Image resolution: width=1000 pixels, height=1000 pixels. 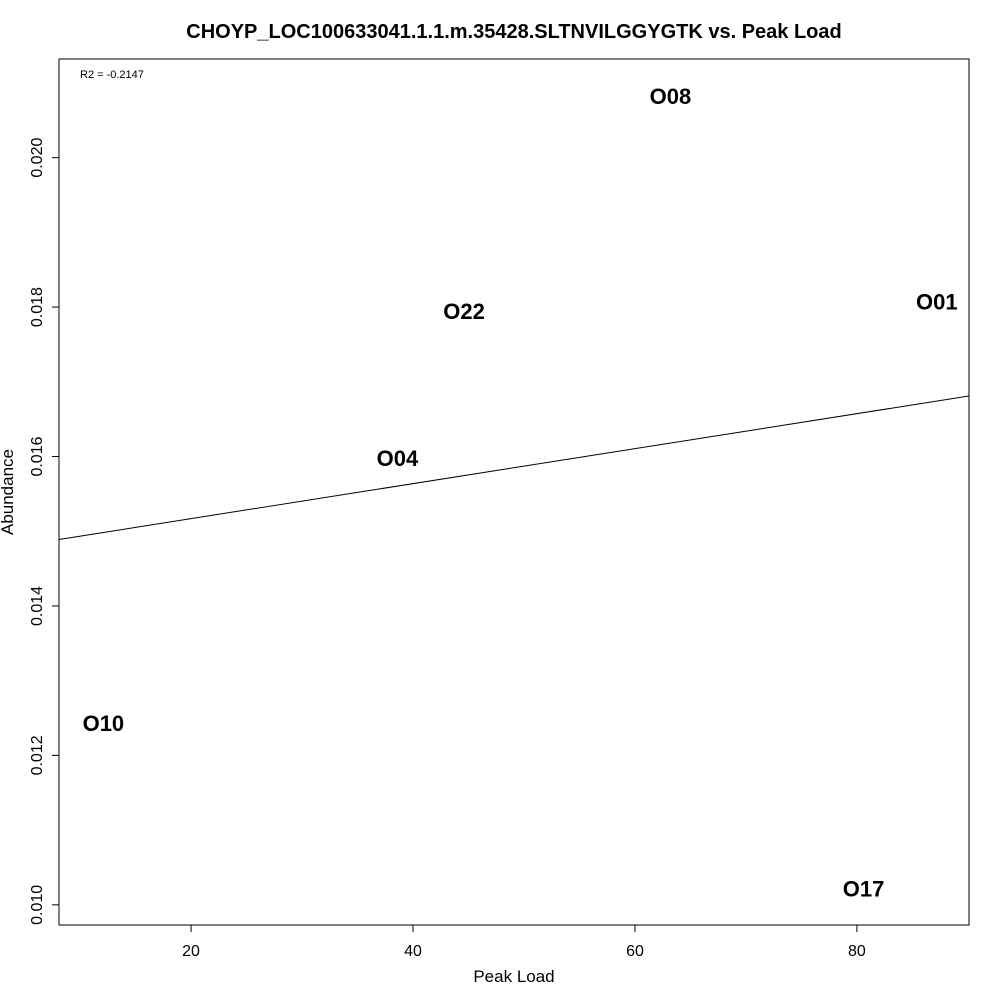 What do you see at coordinates (37, 905) in the screenshot?
I see `y-tick-label: 0.010` at bounding box center [37, 905].